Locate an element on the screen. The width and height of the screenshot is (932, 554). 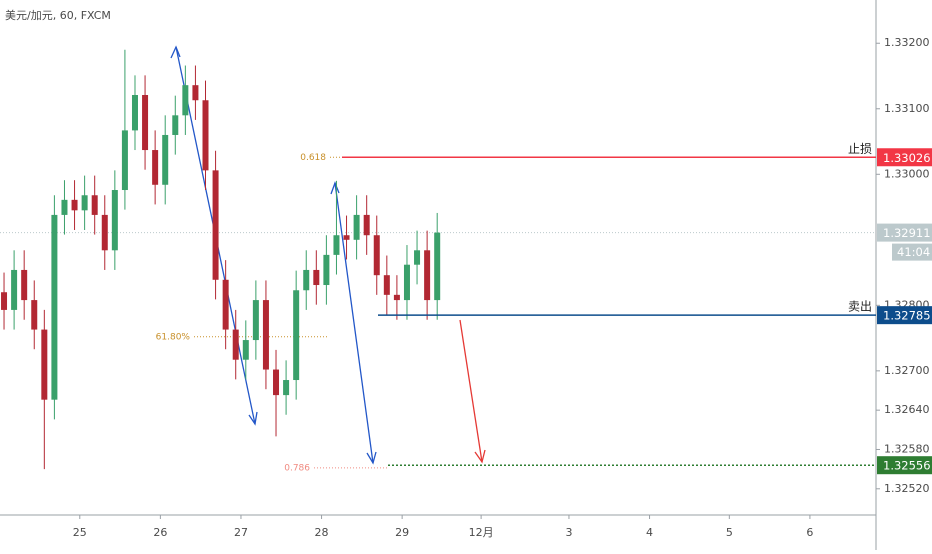
fib-label: 0.786 is located at coordinates (297, 468).